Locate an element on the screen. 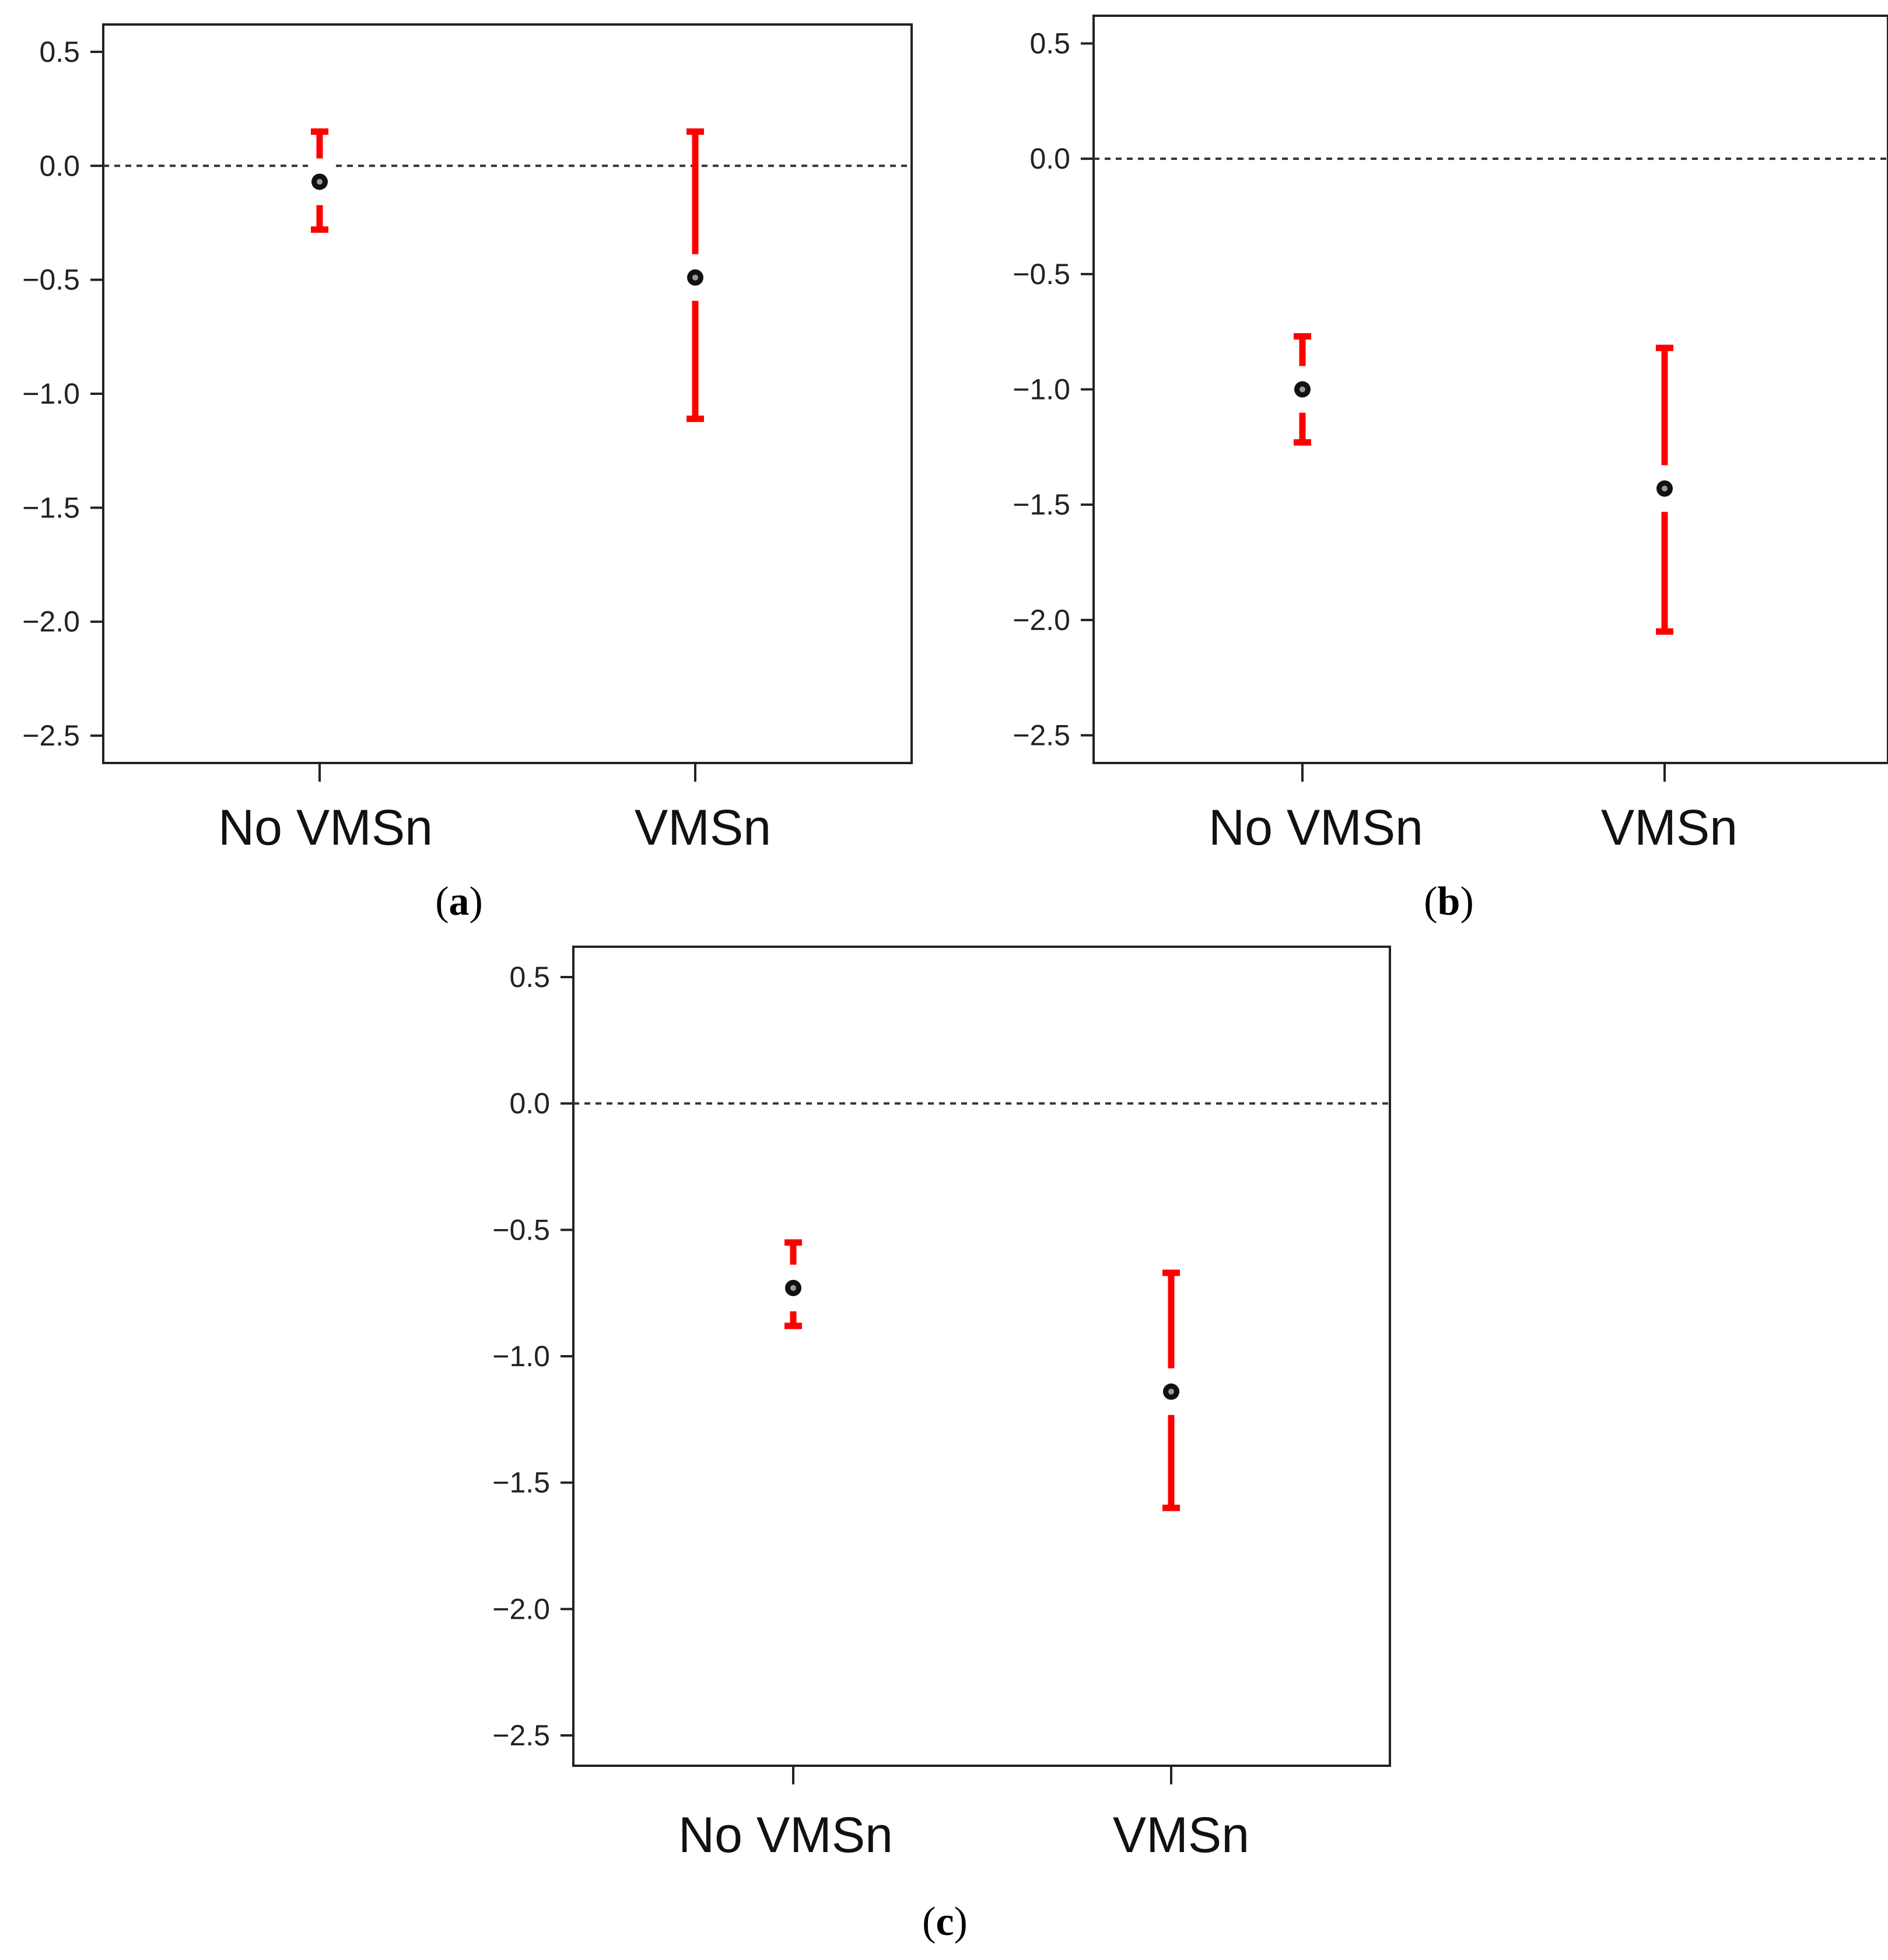 The width and height of the screenshot is (1888, 1960). panel-label-letter: a is located at coordinates (459, 901).